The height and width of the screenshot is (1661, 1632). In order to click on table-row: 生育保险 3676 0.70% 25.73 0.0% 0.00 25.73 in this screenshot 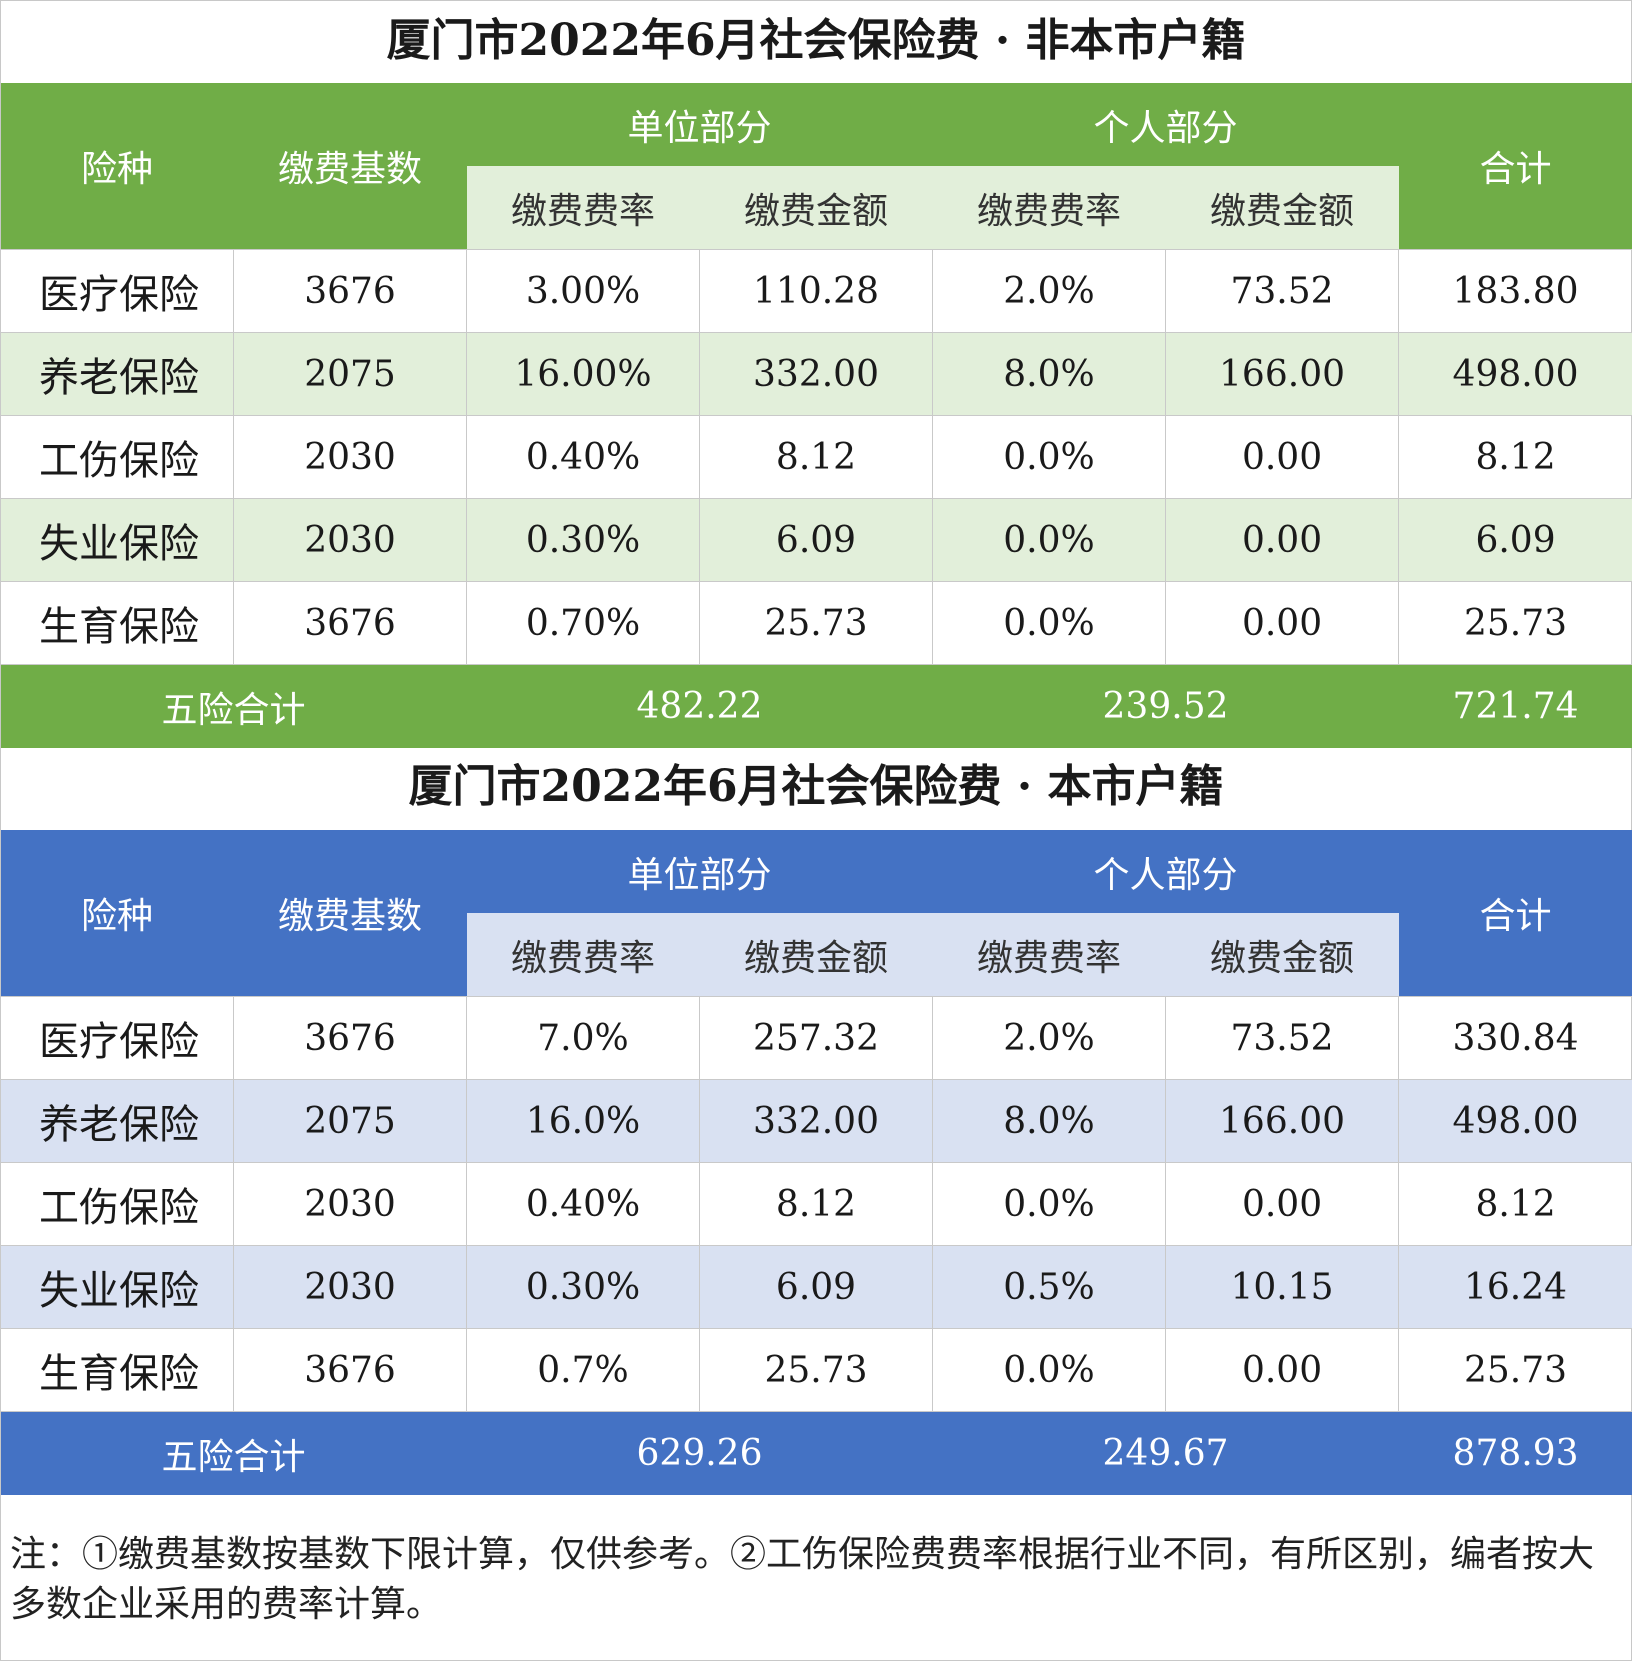, I will do `click(816, 623)`.